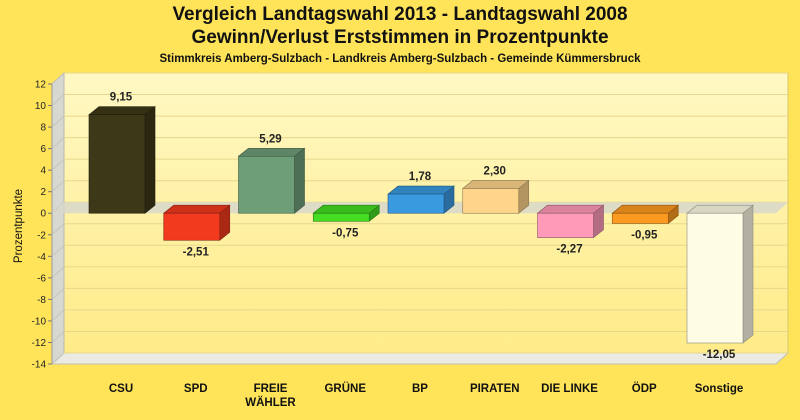  I want to click on bar-spd, so click(196, 222).